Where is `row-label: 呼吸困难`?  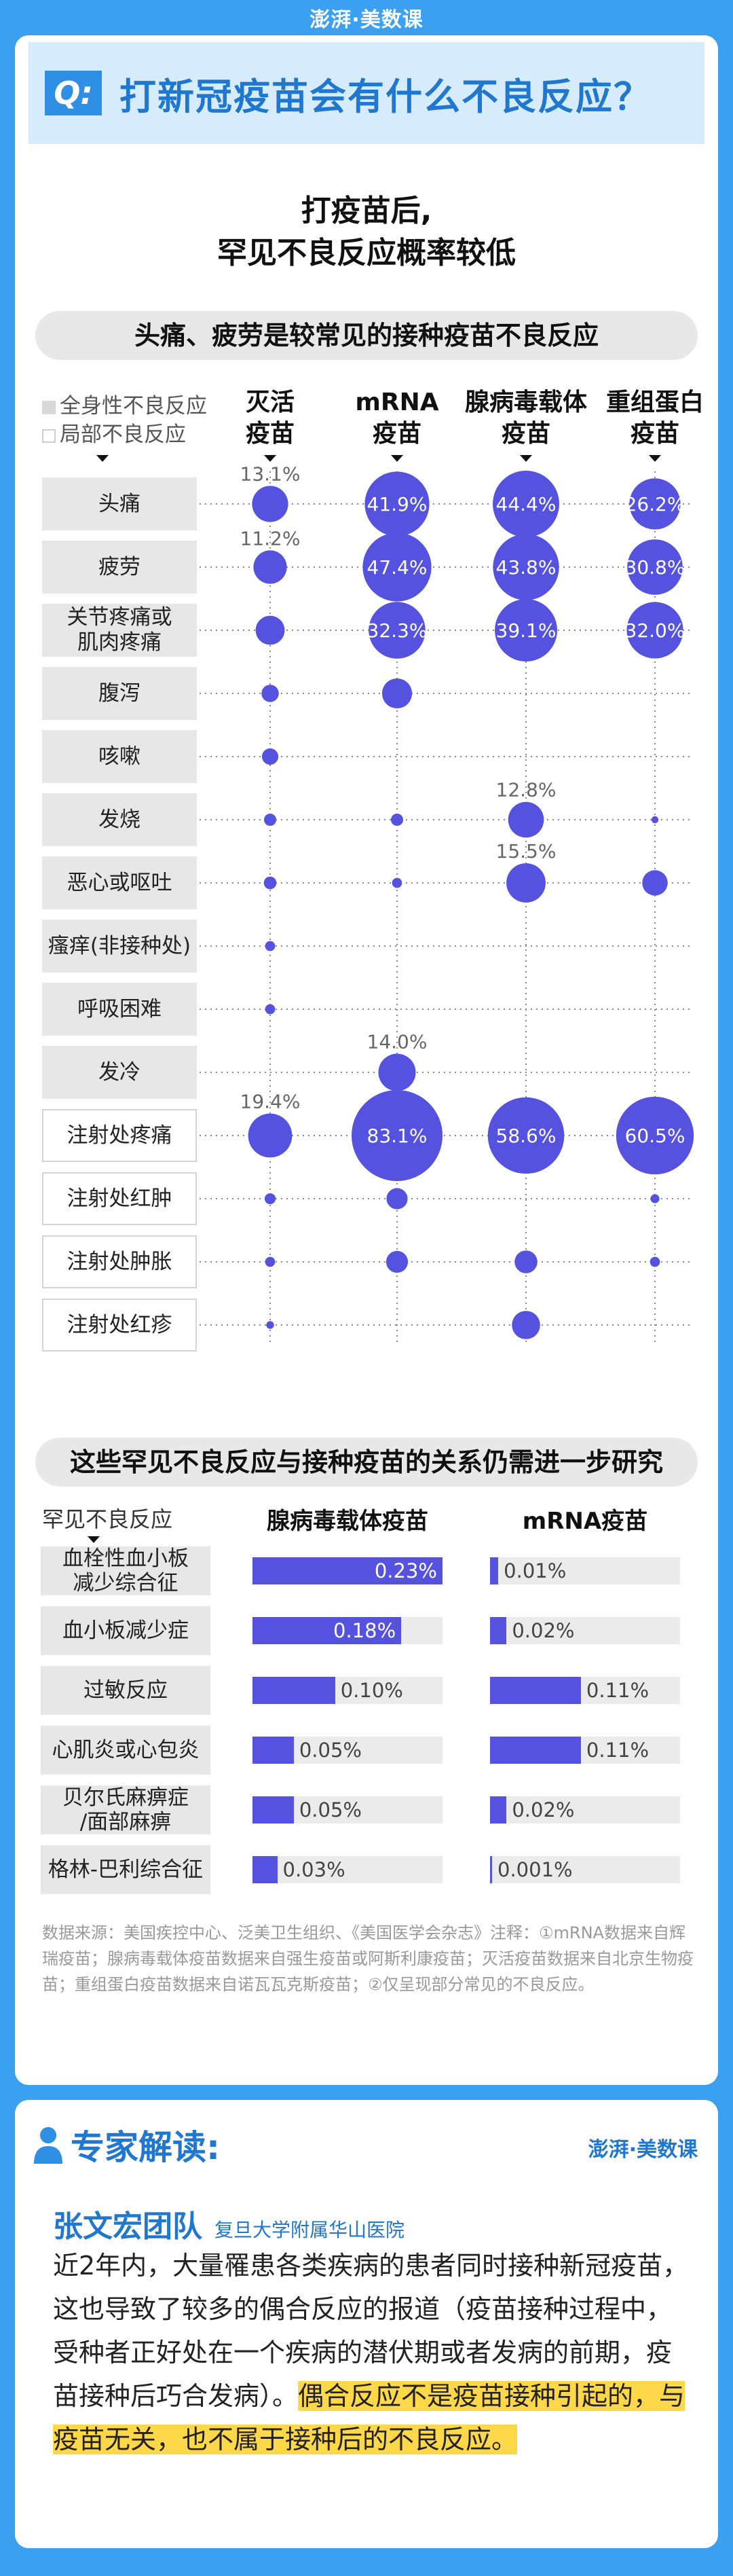
row-label: 呼吸困难 is located at coordinates (119, 1010).